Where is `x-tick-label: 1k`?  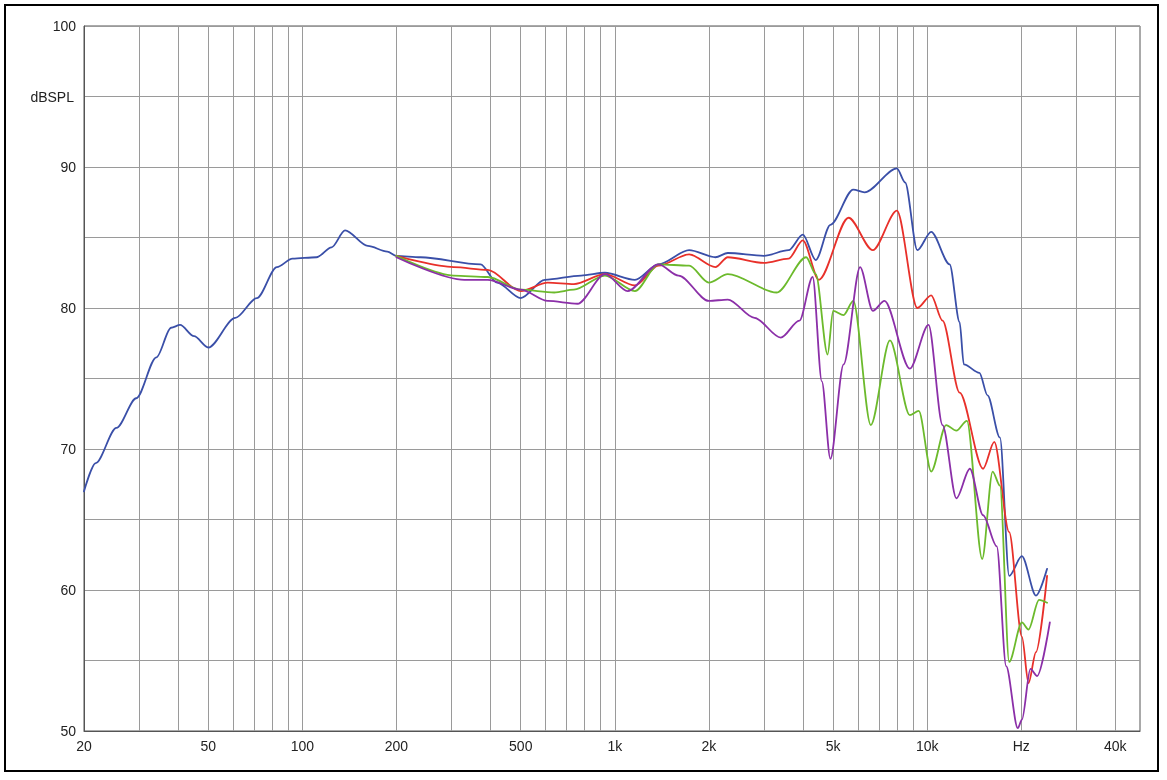
x-tick-label: 1k is located at coordinates (615, 746).